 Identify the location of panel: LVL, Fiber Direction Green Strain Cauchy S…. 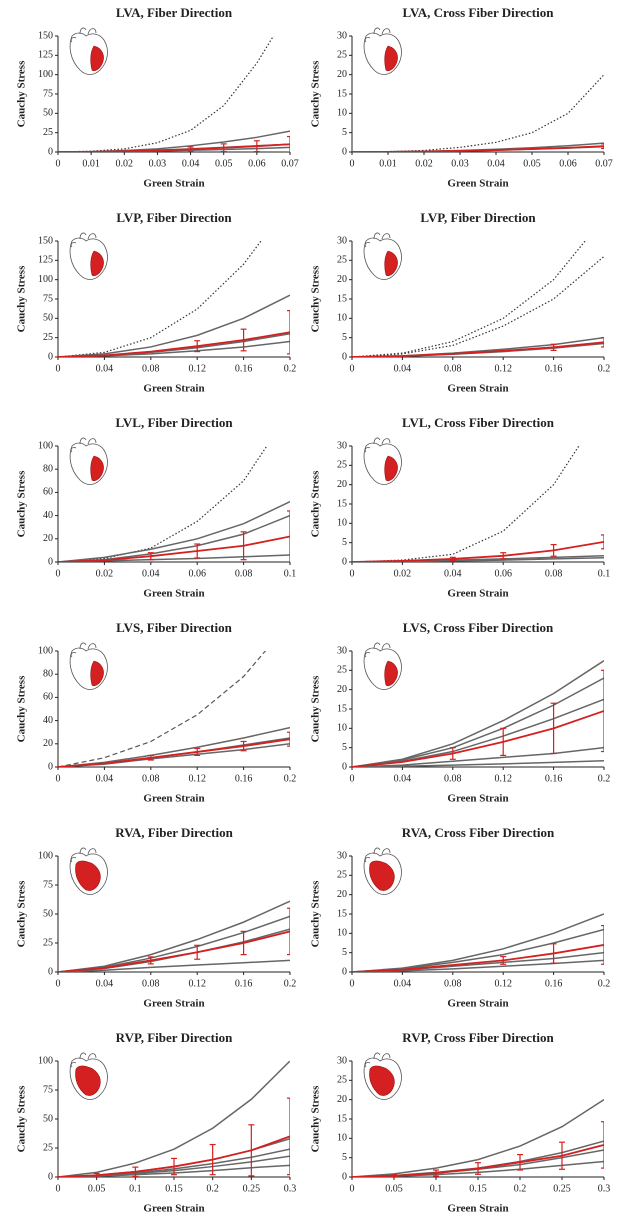
(156, 507).